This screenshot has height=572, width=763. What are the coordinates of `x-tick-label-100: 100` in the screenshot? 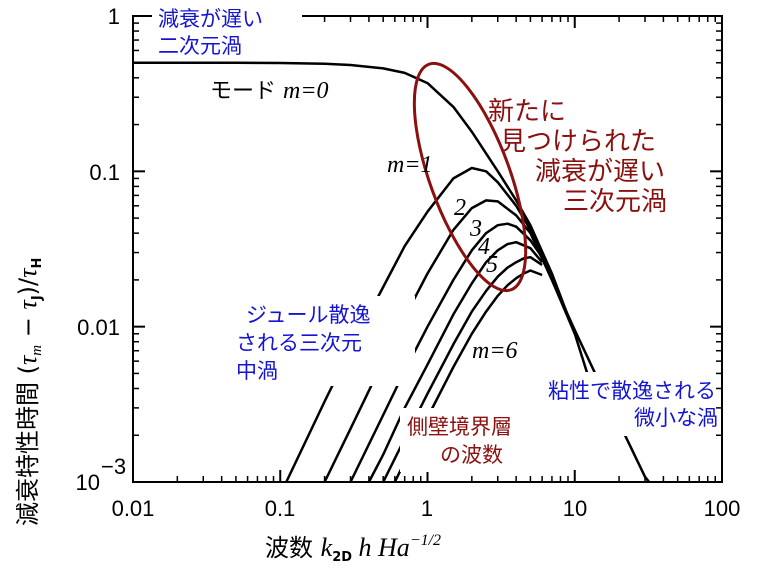 It's located at (722, 508).